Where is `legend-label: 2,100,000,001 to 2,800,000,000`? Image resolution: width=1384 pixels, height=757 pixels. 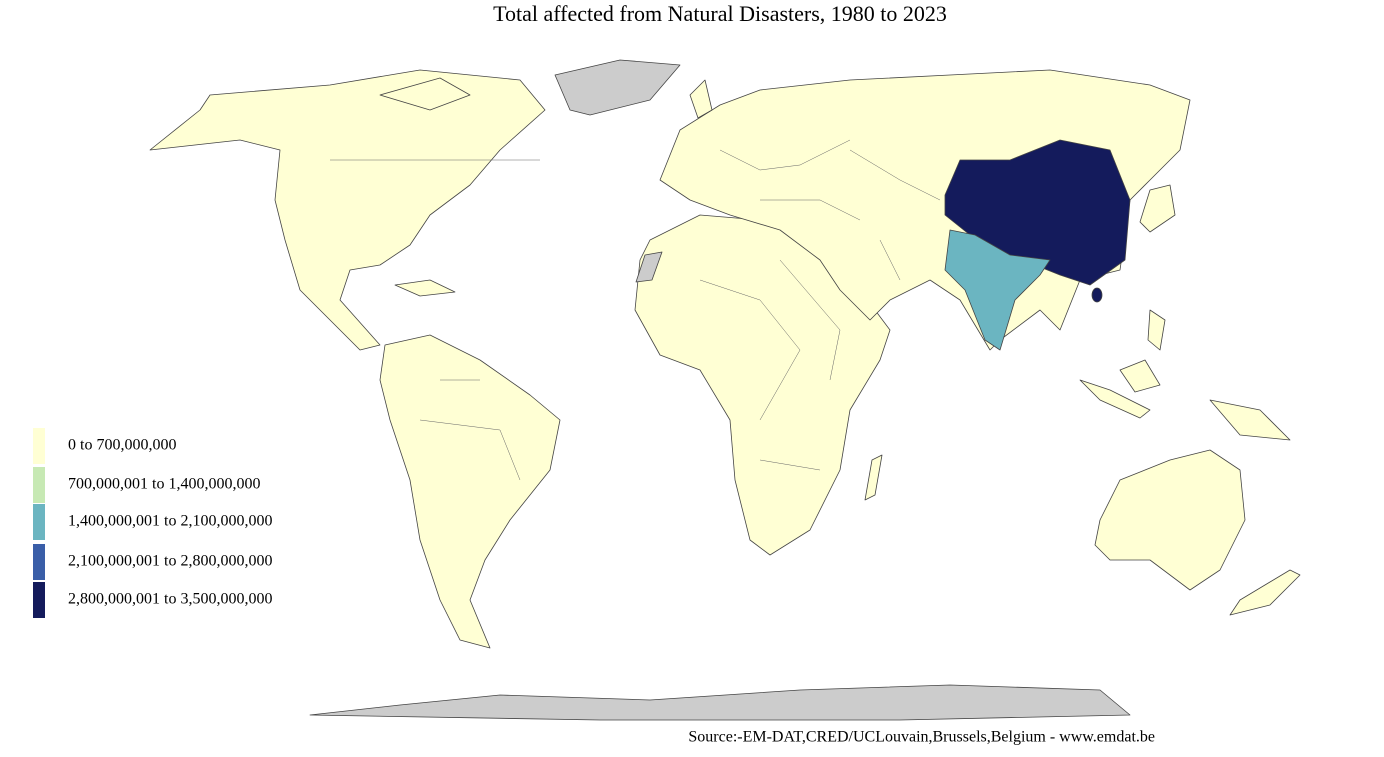 legend-label: 2,100,000,001 to 2,800,000,000 is located at coordinates (170, 561).